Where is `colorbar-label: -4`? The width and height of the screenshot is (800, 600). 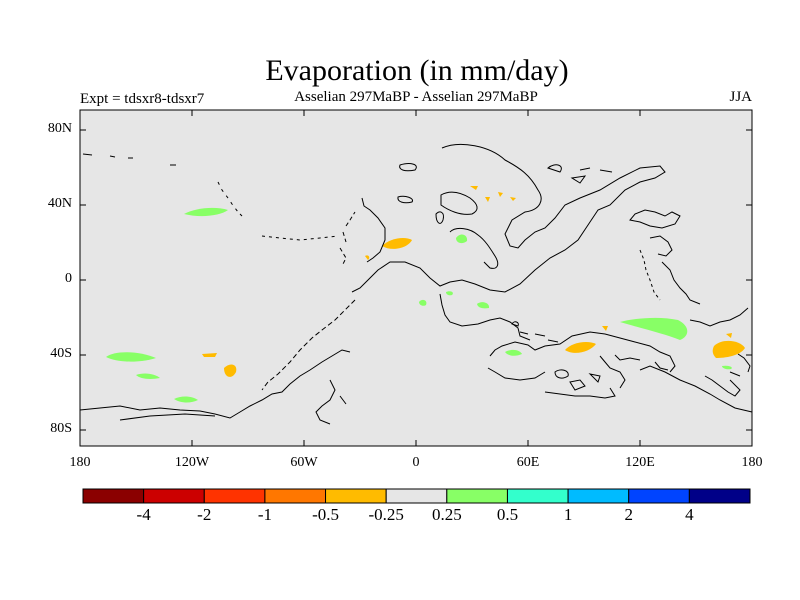 colorbar-label: -4 is located at coordinates (143, 514).